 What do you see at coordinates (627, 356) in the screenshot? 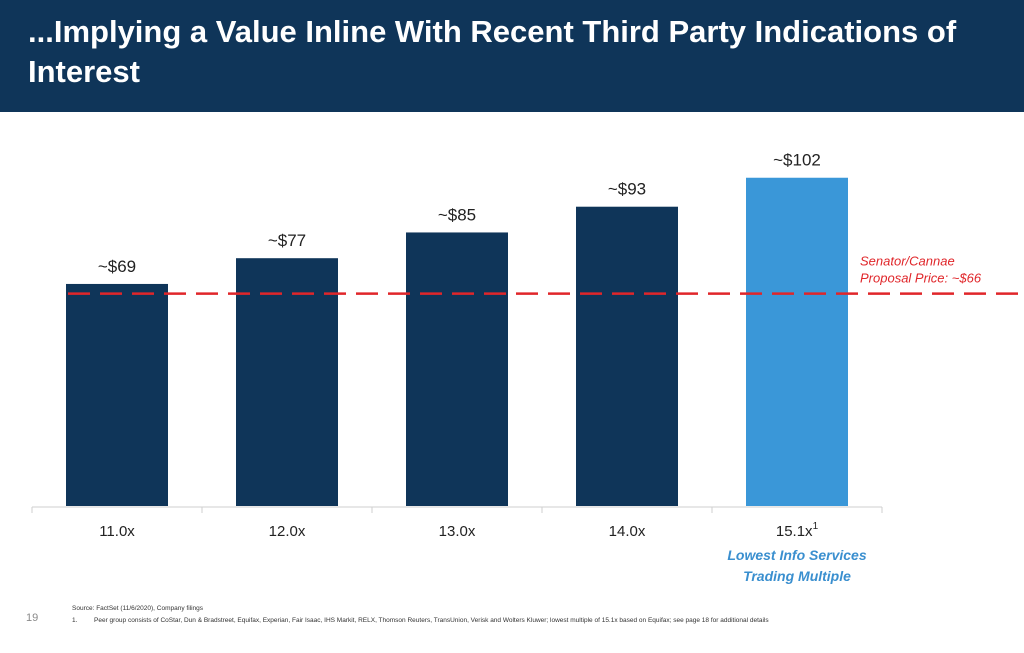
I see `bar-14.0x` at bounding box center [627, 356].